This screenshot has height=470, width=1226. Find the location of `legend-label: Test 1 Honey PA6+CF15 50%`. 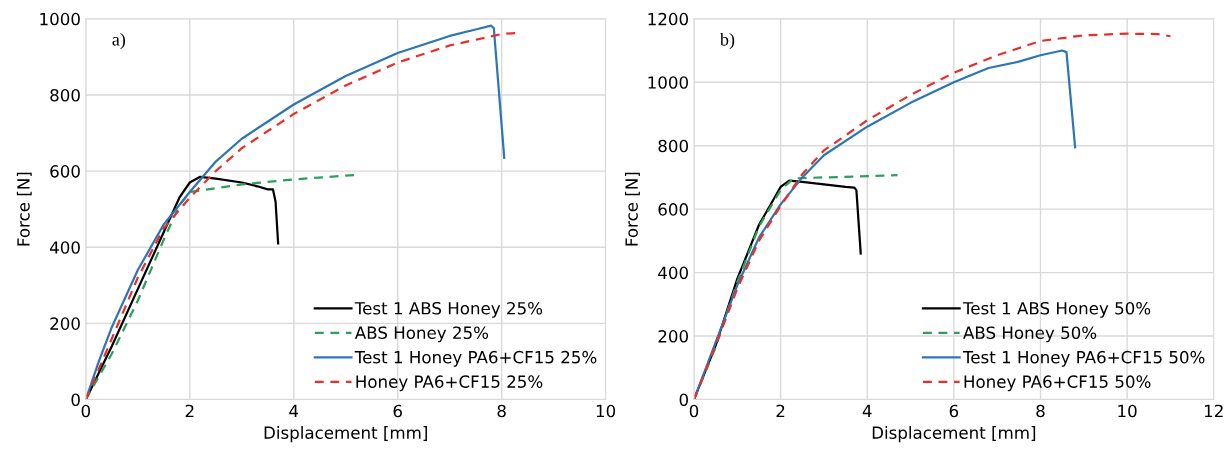

legend-label: Test 1 Honey PA6+CF15 50% is located at coordinates (1083, 358).